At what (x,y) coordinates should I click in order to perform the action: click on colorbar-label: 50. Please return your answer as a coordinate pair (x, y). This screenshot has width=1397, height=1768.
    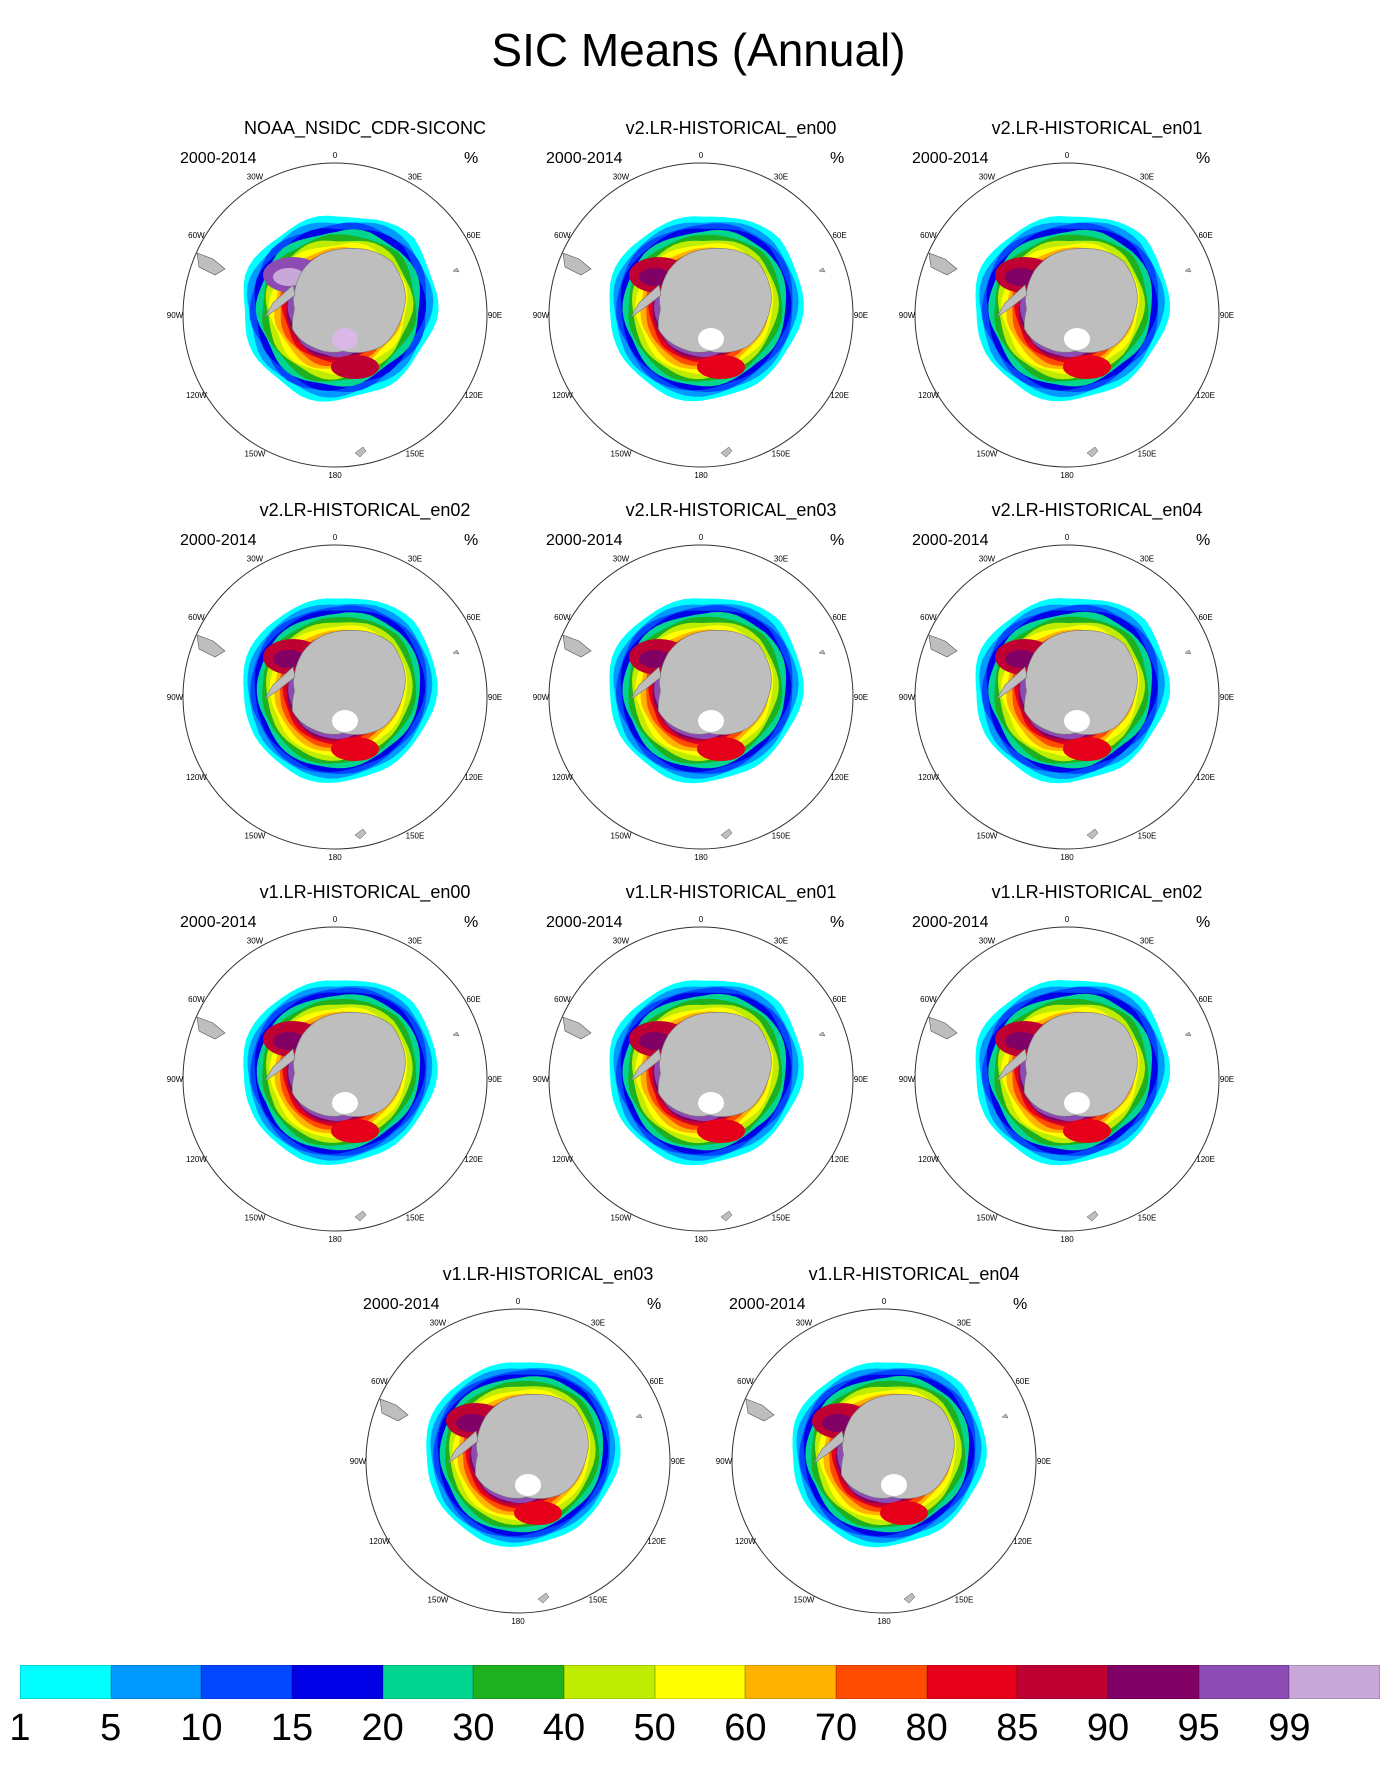
    Looking at the image, I should click on (654, 1728).